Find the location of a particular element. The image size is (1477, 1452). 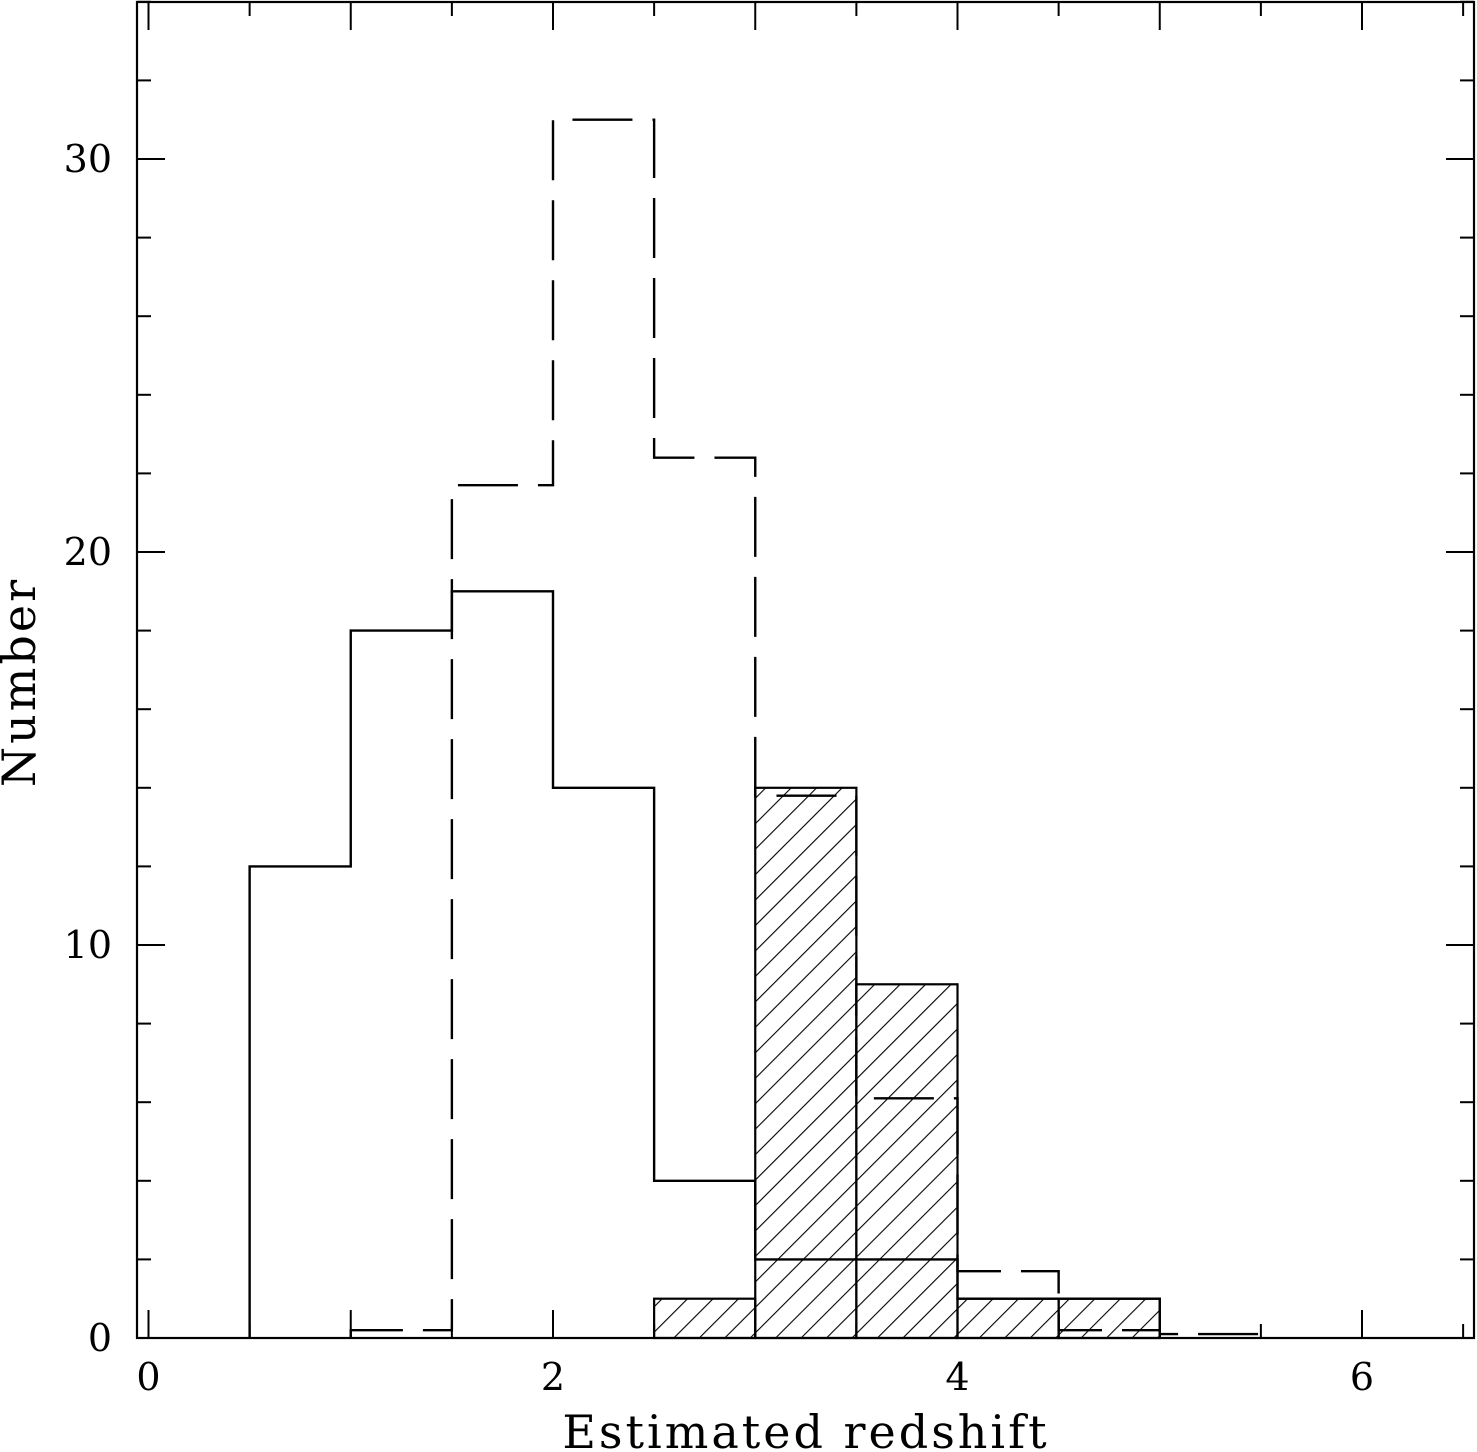

y-tick-label: 30 is located at coordinates (88, 159).